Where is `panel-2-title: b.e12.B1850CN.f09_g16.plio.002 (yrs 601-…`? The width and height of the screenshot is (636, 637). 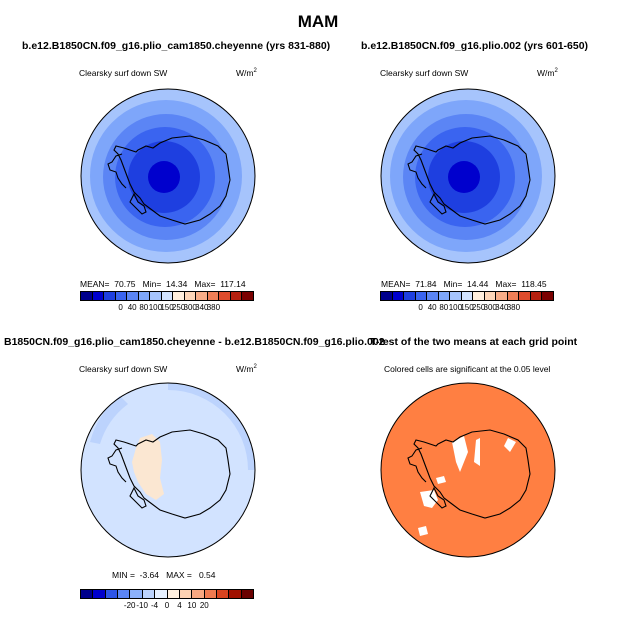
panel-2-title: b.e12.B1850CN.f09_g16.plio.002 (yrs 601-… is located at coordinates (475, 46).